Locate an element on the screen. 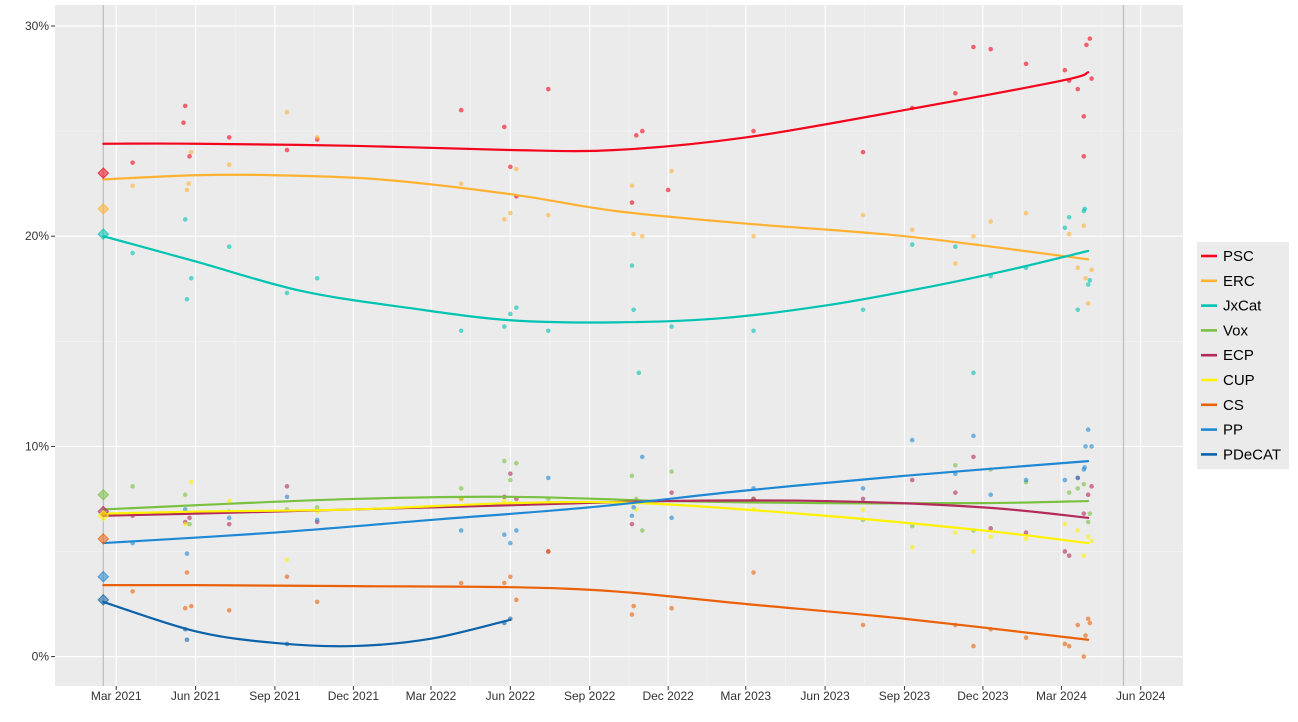  x-tick-label: Dec 2023 is located at coordinates (983, 696).